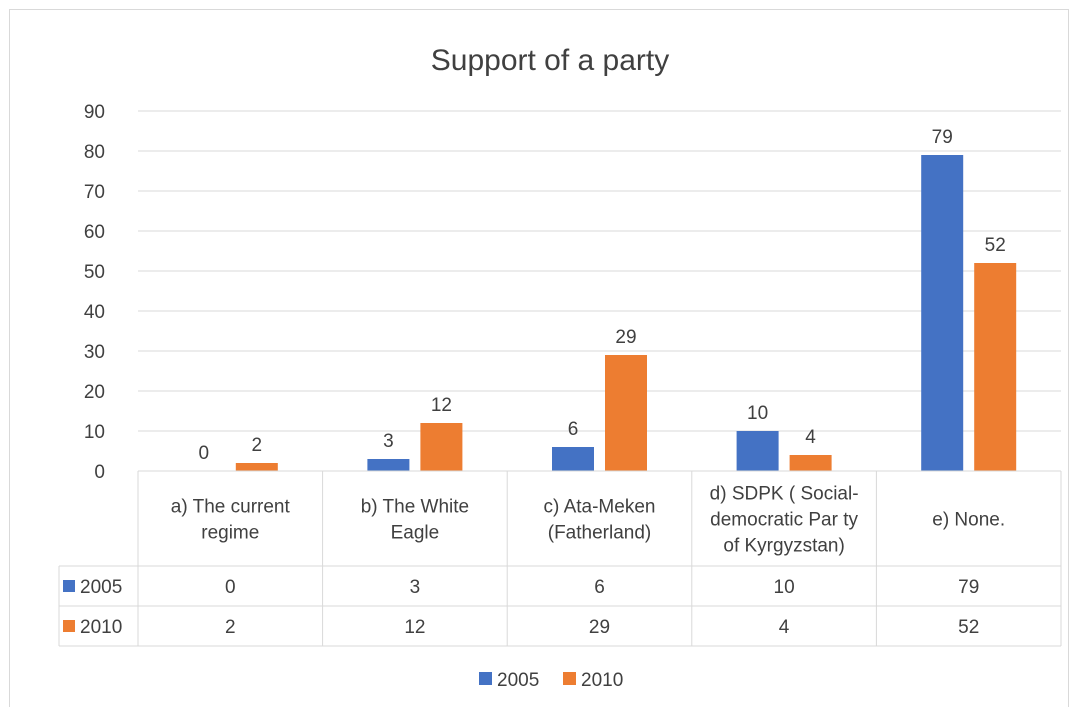 The width and height of the screenshot is (1079, 707). I want to click on data-label-2010-2: 29, so click(625, 337).